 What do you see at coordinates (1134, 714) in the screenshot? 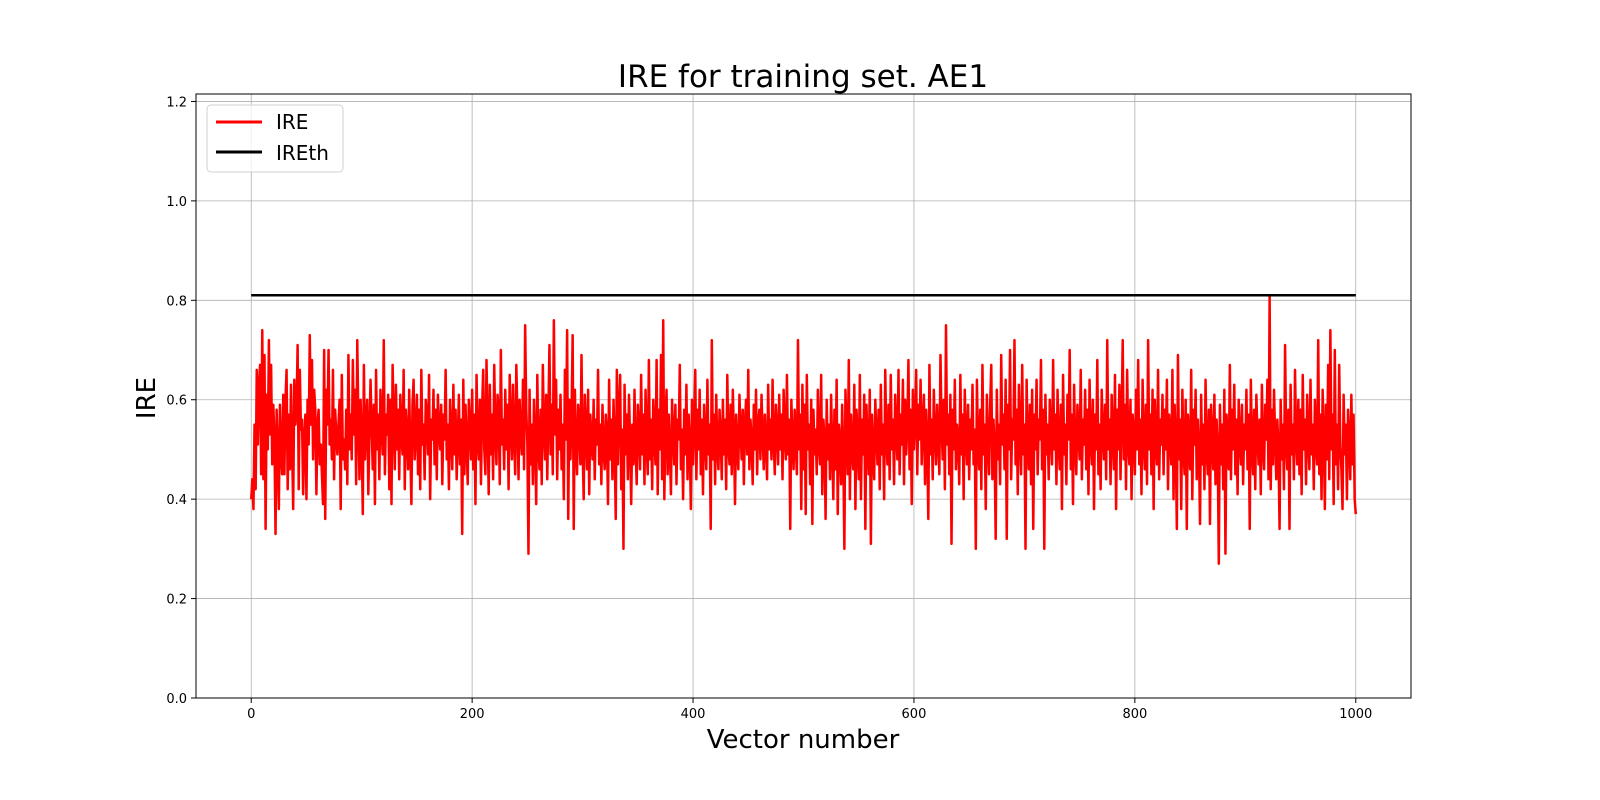
I see `x-tick-label: 800` at bounding box center [1134, 714].